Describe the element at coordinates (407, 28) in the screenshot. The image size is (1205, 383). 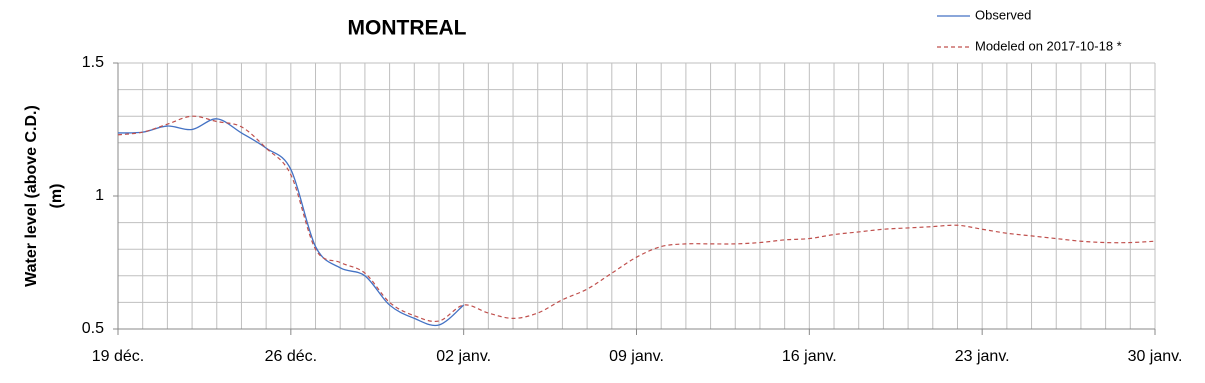
I see `chart-title: MONTREAL` at that location.